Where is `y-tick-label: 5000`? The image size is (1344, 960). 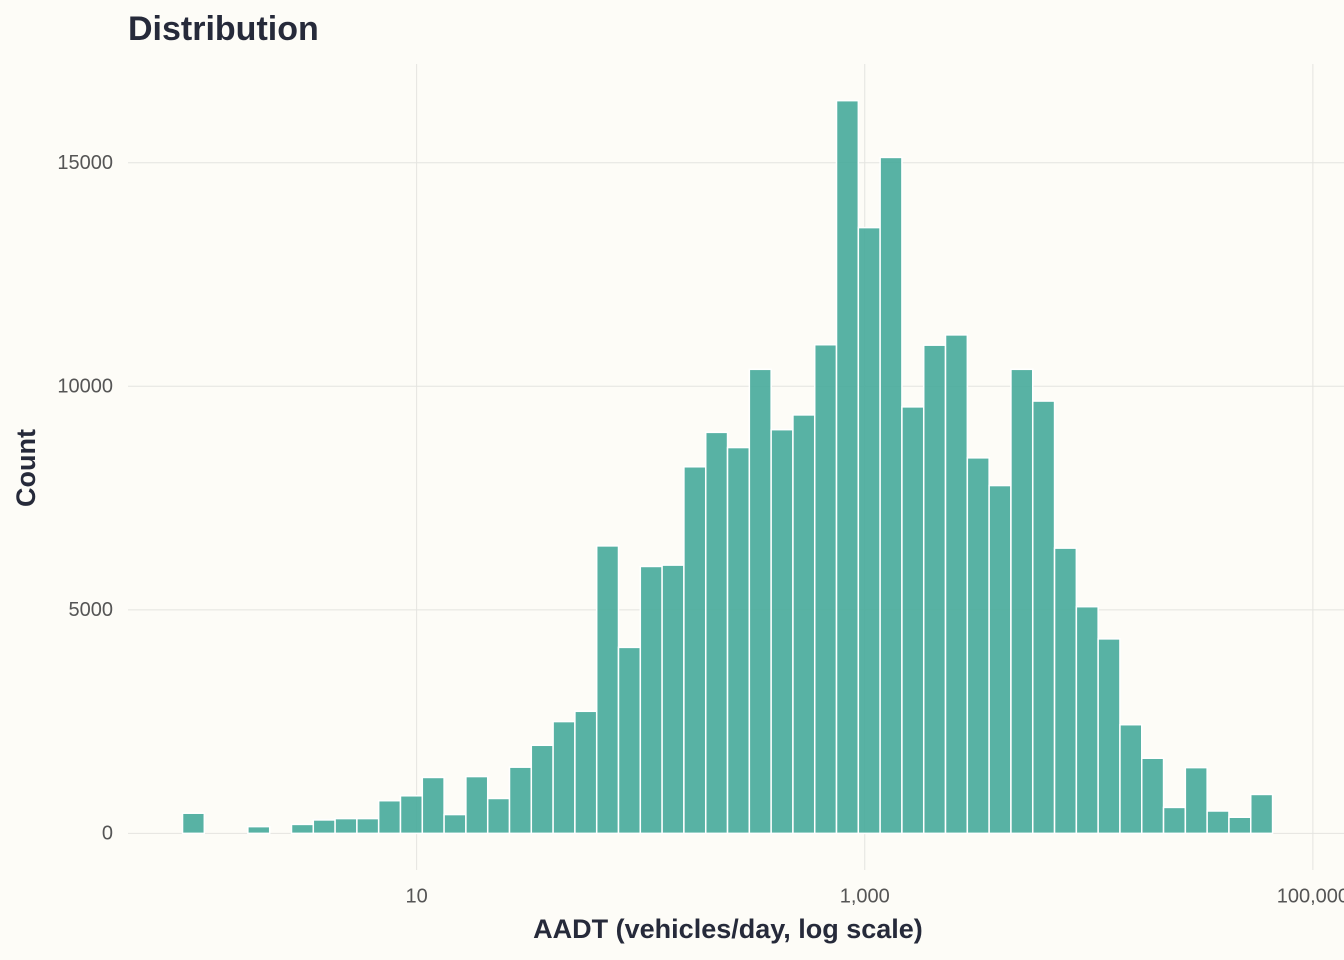
y-tick-label: 5000 is located at coordinates (91, 610).